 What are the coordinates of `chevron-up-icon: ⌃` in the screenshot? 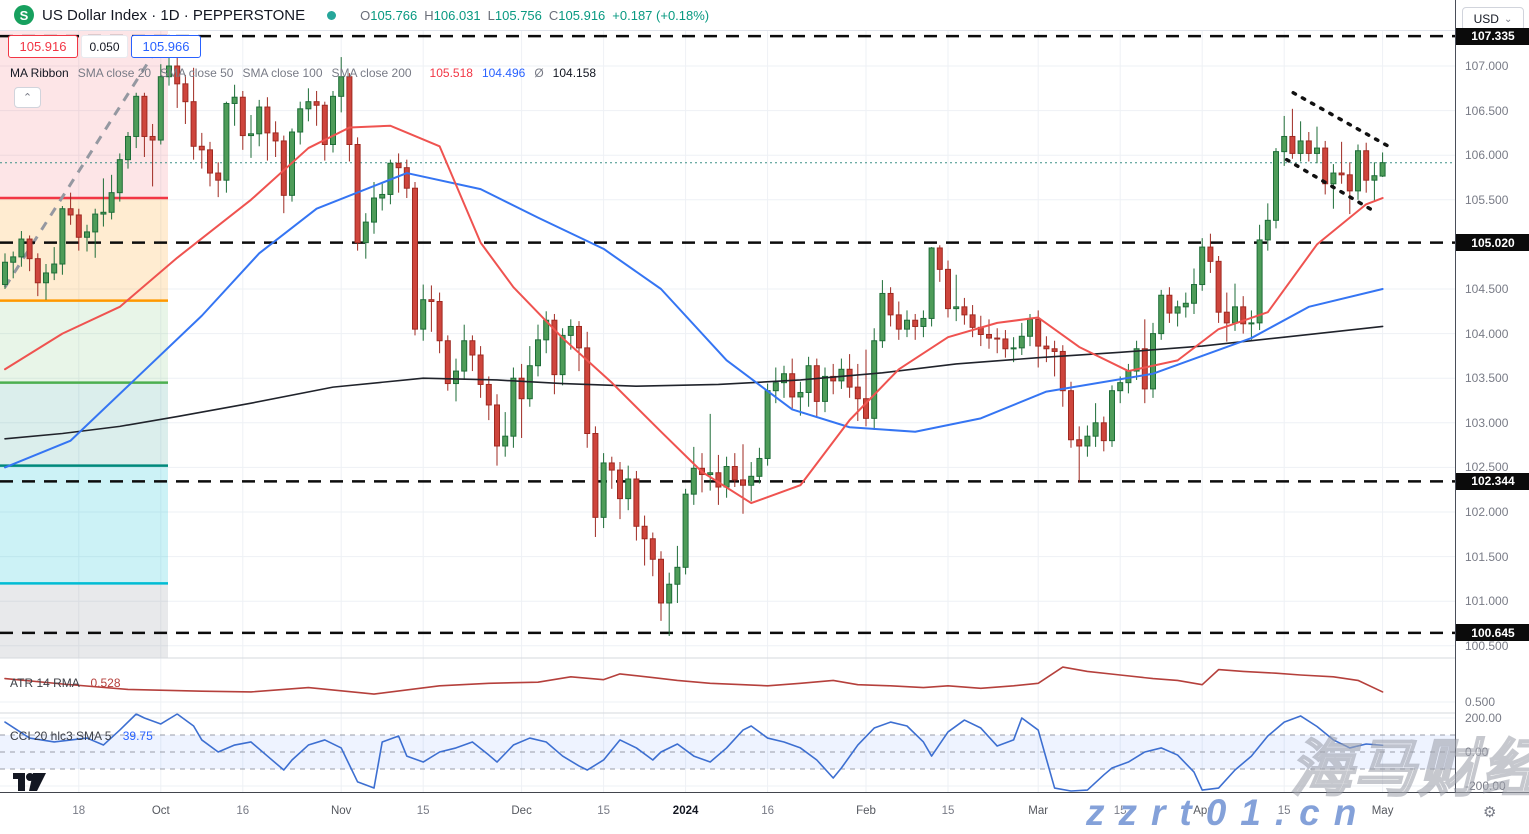 It's located at (27, 98).